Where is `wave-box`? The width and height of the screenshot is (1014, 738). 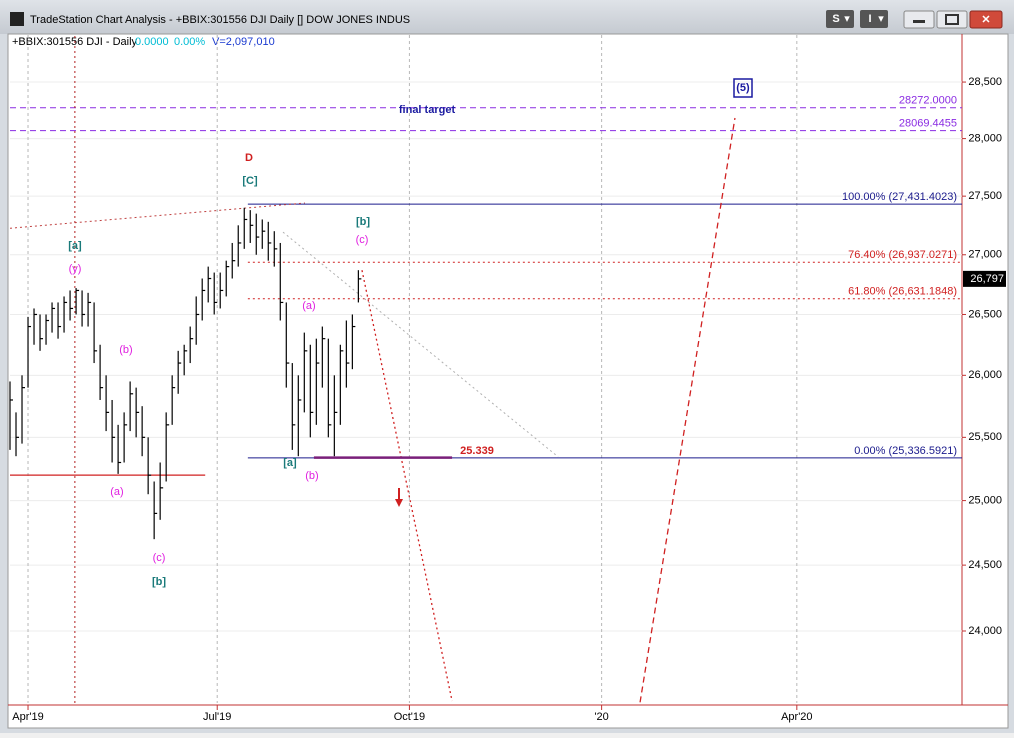
wave-box is located at coordinates (743, 88).